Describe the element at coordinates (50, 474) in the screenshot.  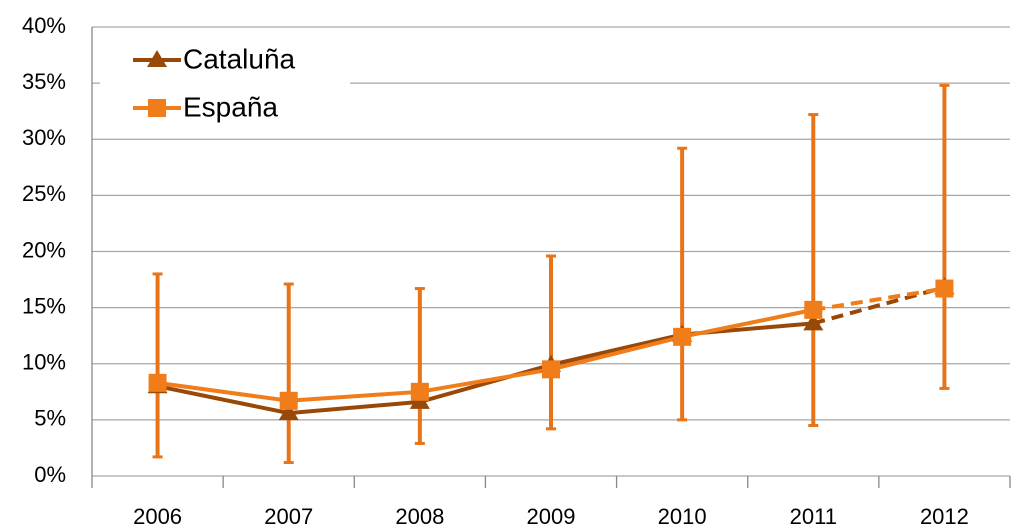
I see `y-tick-label: 0%` at that location.